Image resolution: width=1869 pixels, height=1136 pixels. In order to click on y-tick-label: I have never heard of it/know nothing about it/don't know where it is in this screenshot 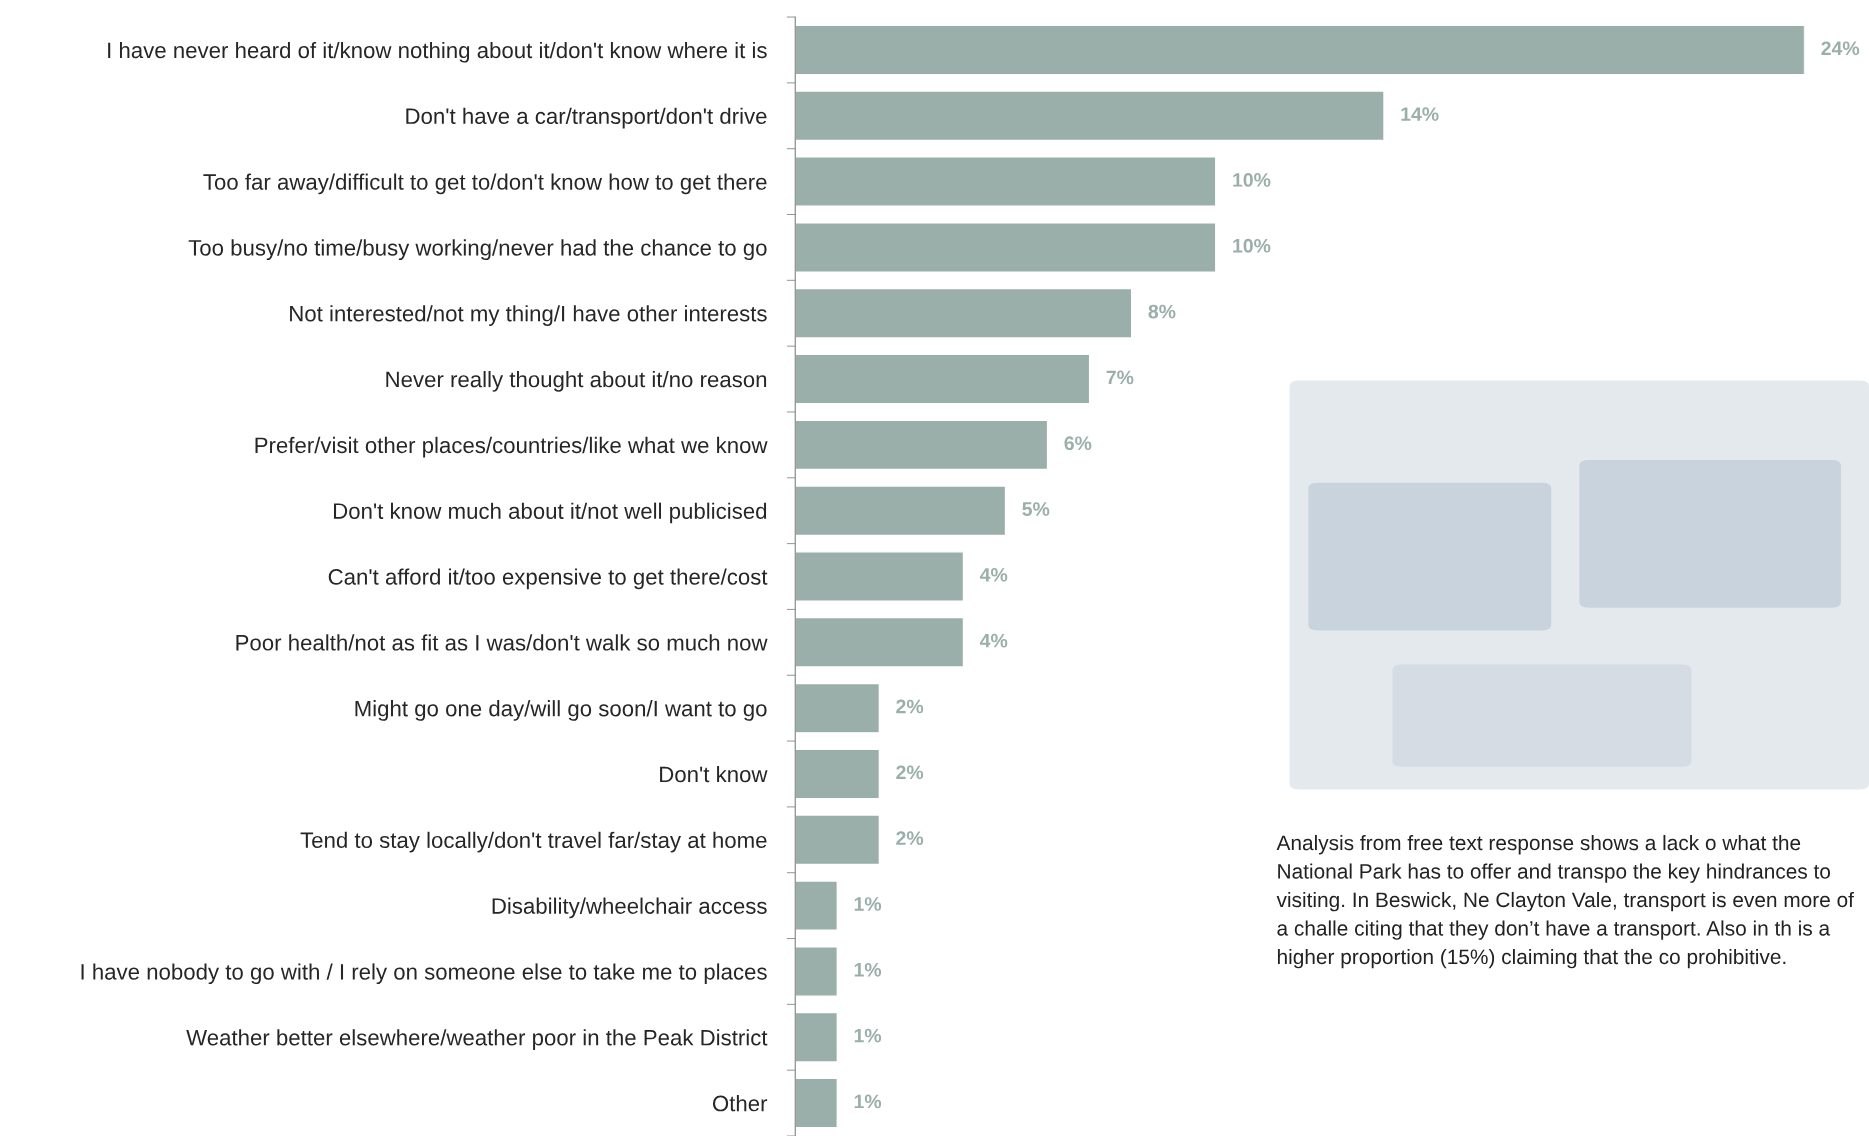, I will do `click(437, 52)`.